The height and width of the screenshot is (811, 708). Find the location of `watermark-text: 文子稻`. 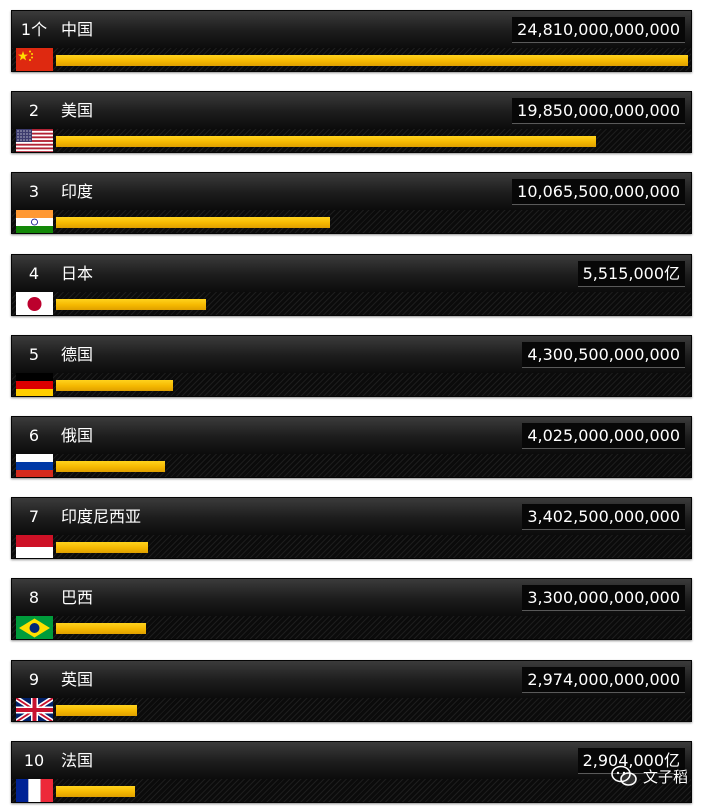

watermark-text: 文子稻 is located at coordinates (665, 776).